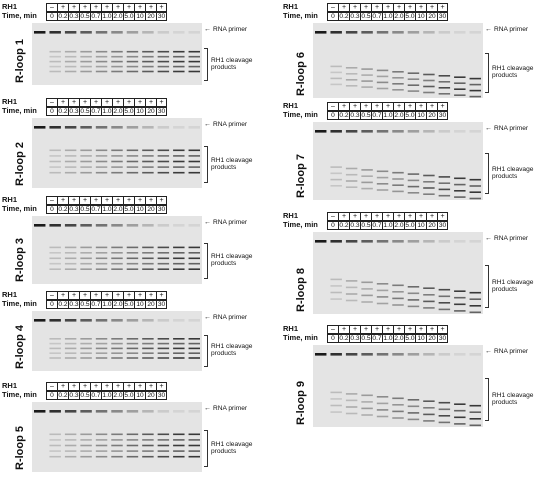  What do you see at coordinates (301, 176) in the screenshot?
I see `panel-name: R-loop 7` at bounding box center [301, 176].